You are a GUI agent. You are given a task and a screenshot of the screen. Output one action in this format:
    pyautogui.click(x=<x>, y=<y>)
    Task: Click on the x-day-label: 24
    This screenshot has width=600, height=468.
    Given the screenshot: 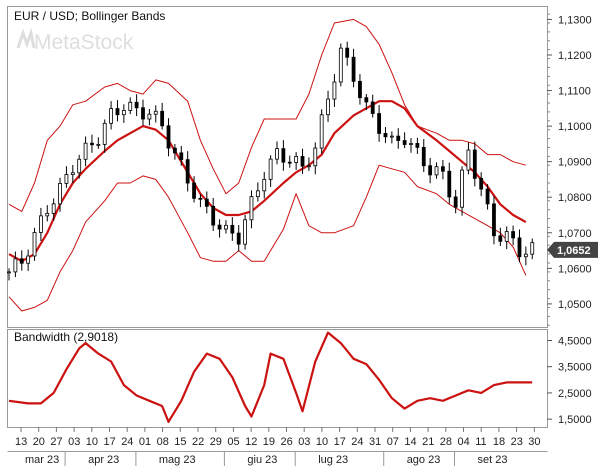 What is the action you would take?
    pyautogui.click(x=357, y=442)
    